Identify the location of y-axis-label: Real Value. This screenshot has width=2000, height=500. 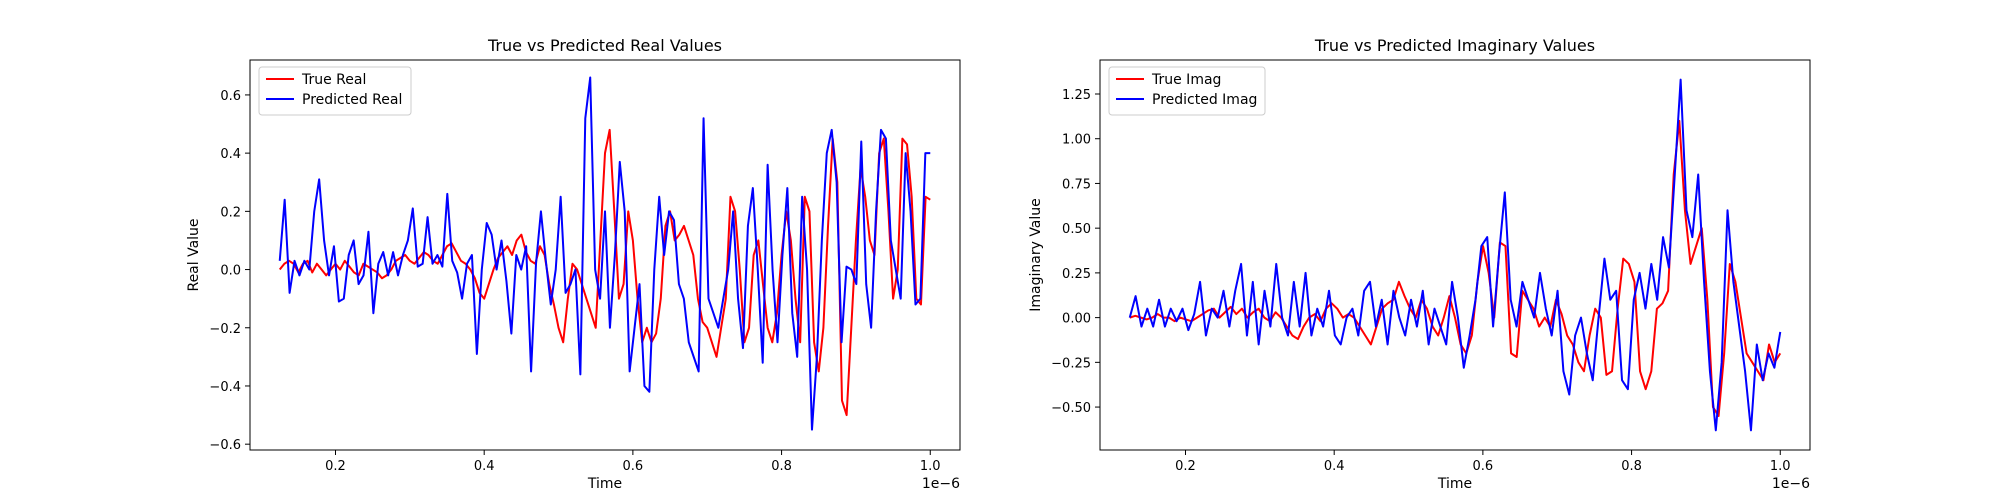
(194, 254).